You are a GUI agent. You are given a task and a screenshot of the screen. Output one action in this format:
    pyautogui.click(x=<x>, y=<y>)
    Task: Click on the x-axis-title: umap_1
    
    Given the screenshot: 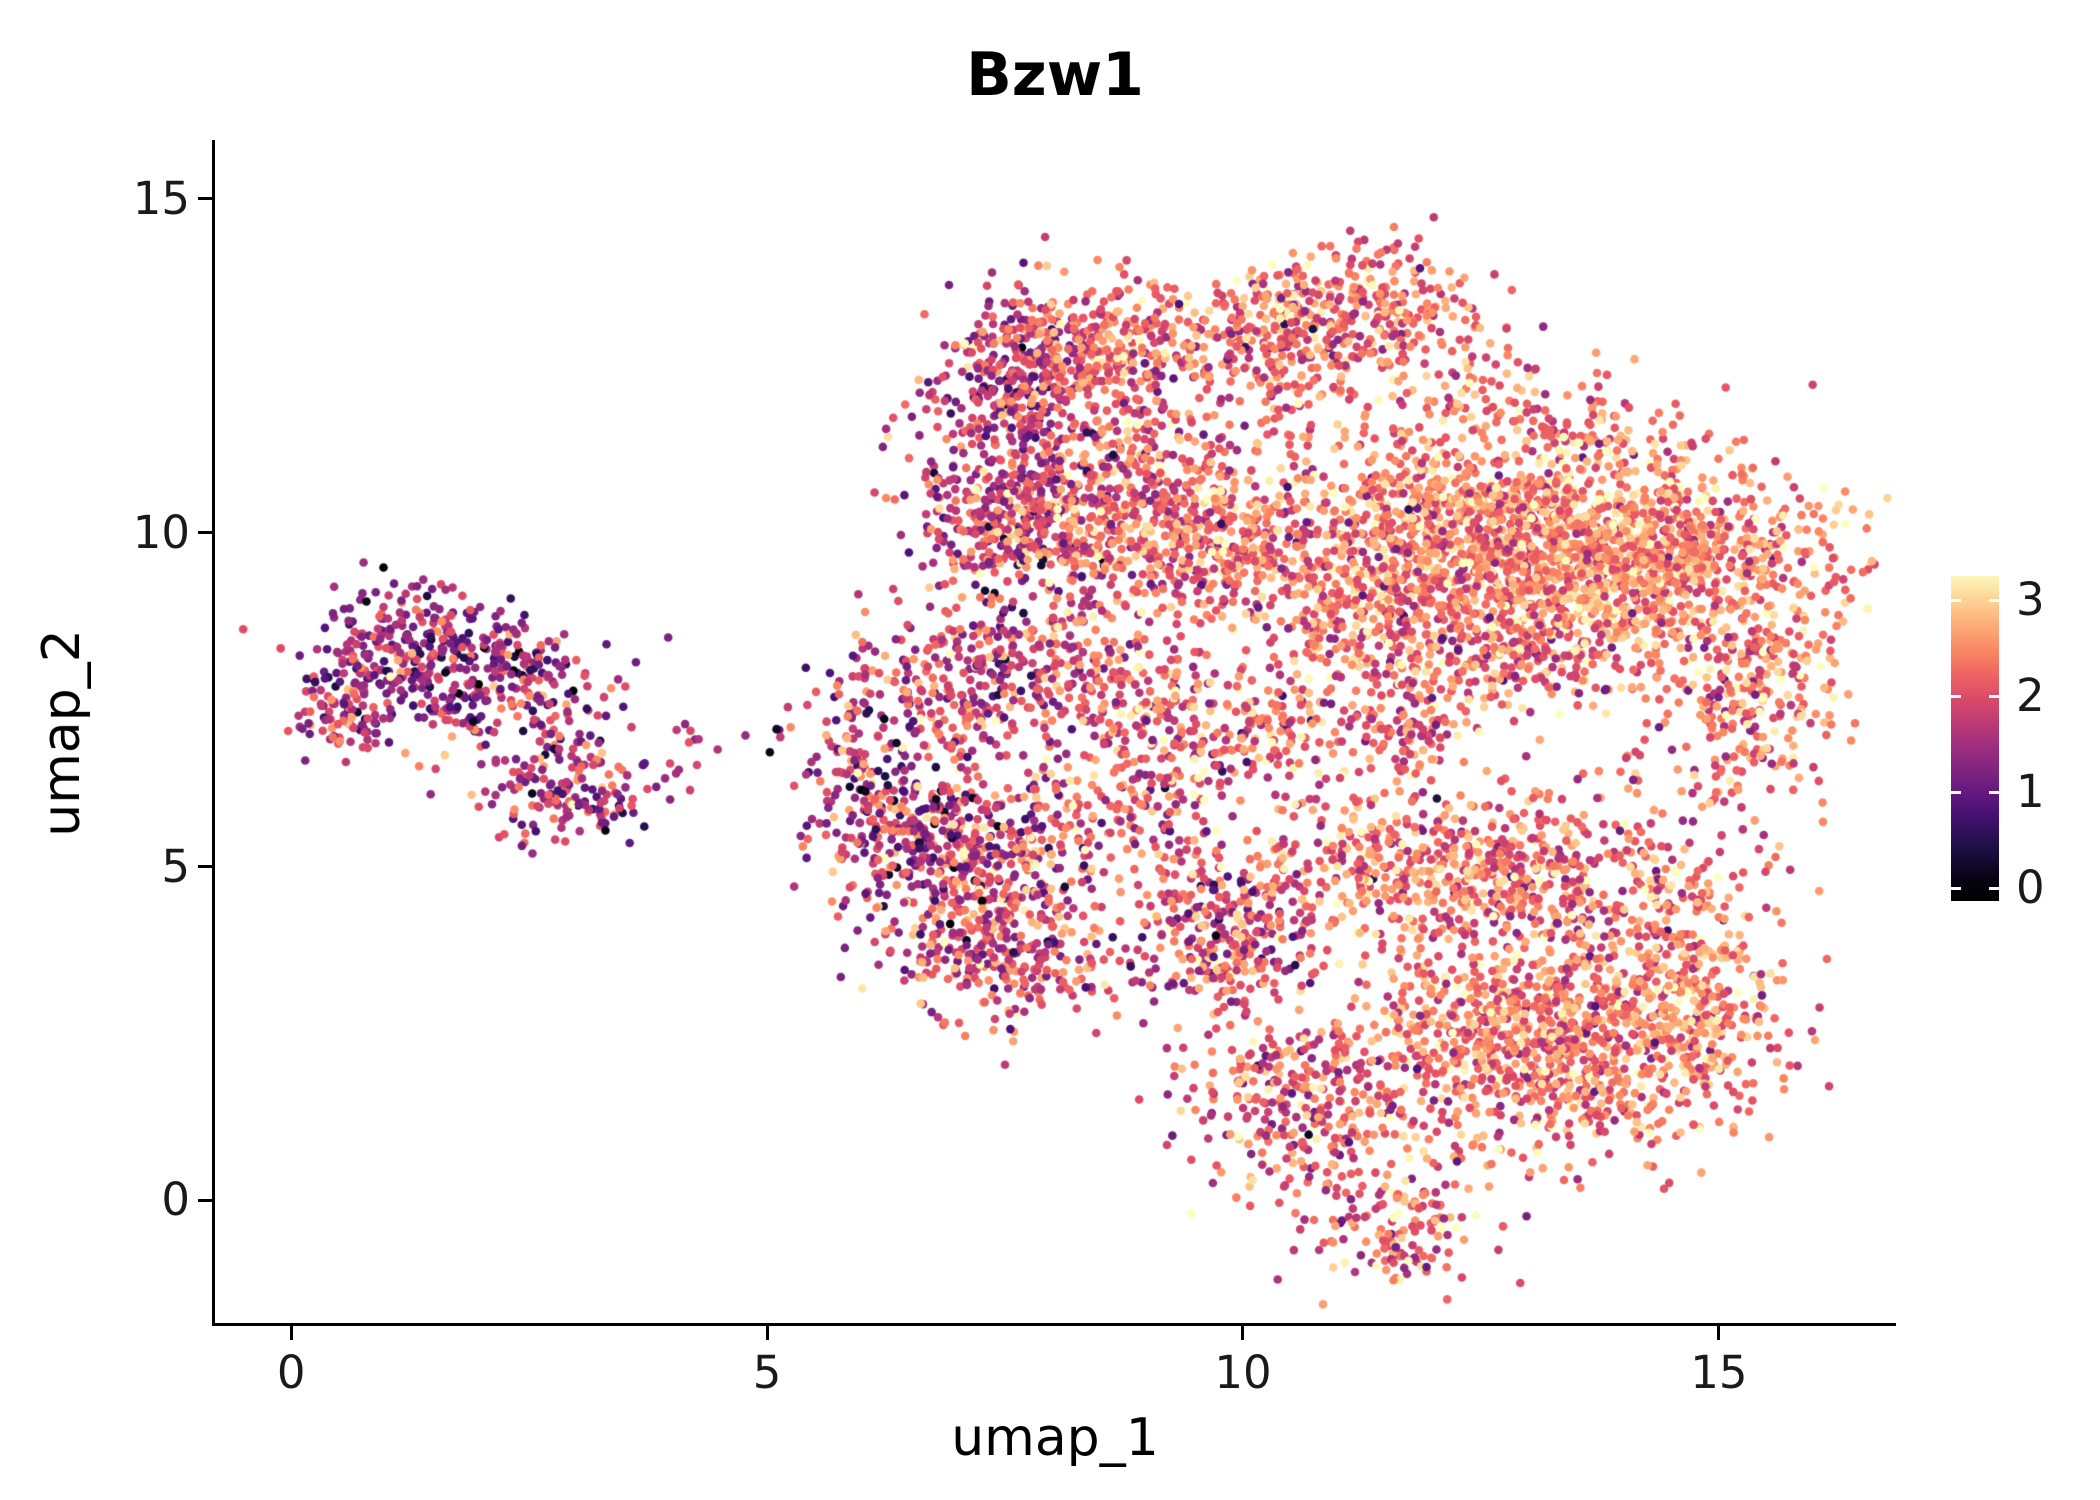 What is the action you would take?
    pyautogui.click(x=1055, y=1438)
    